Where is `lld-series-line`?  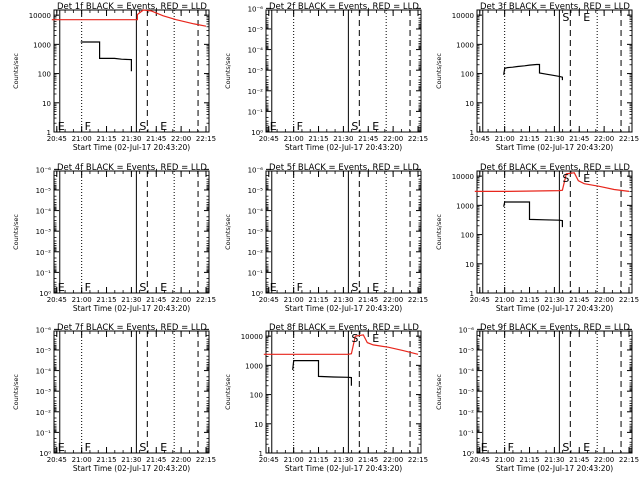 lld-series-line is located at coordinates (341, 344).